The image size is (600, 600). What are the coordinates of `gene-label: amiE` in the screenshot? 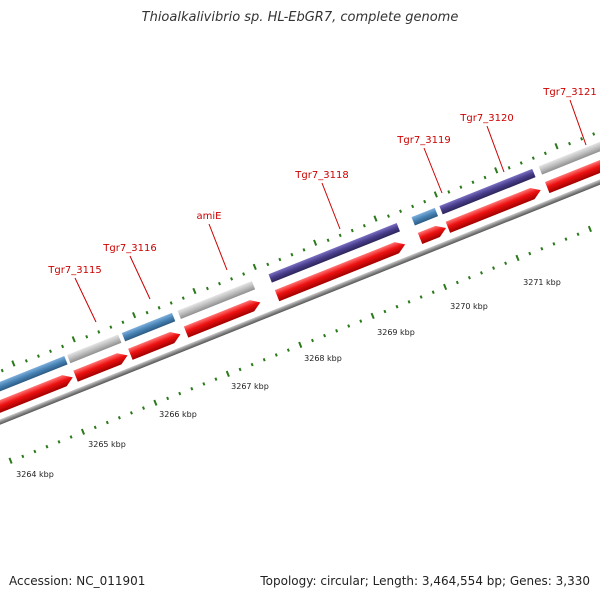 It's located at (209, 216).